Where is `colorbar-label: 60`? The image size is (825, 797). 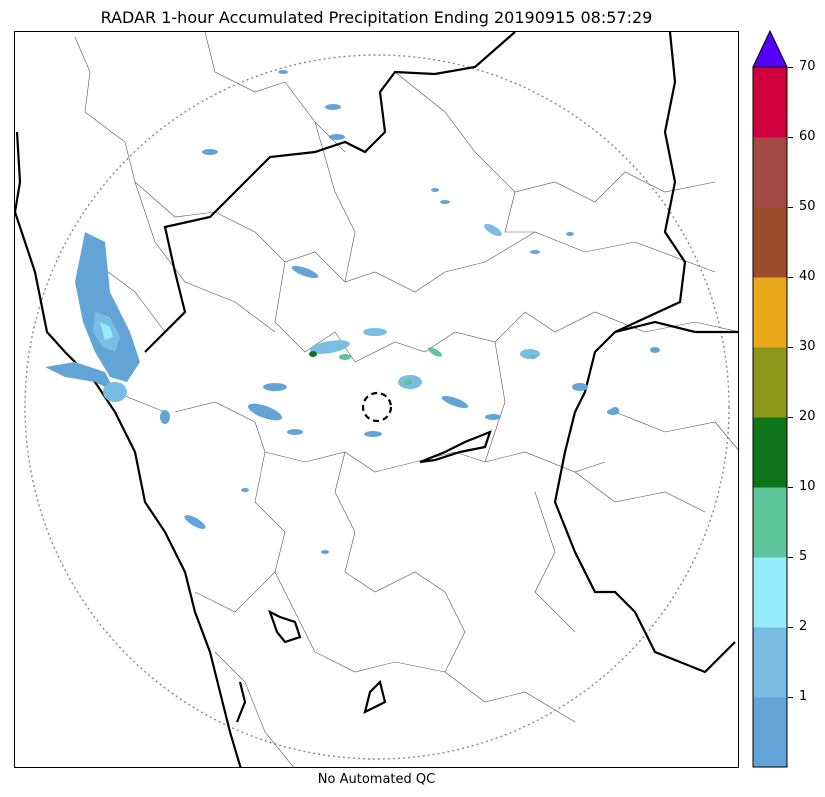
colorbar-label: 60 is located at coordinates (807, 136).